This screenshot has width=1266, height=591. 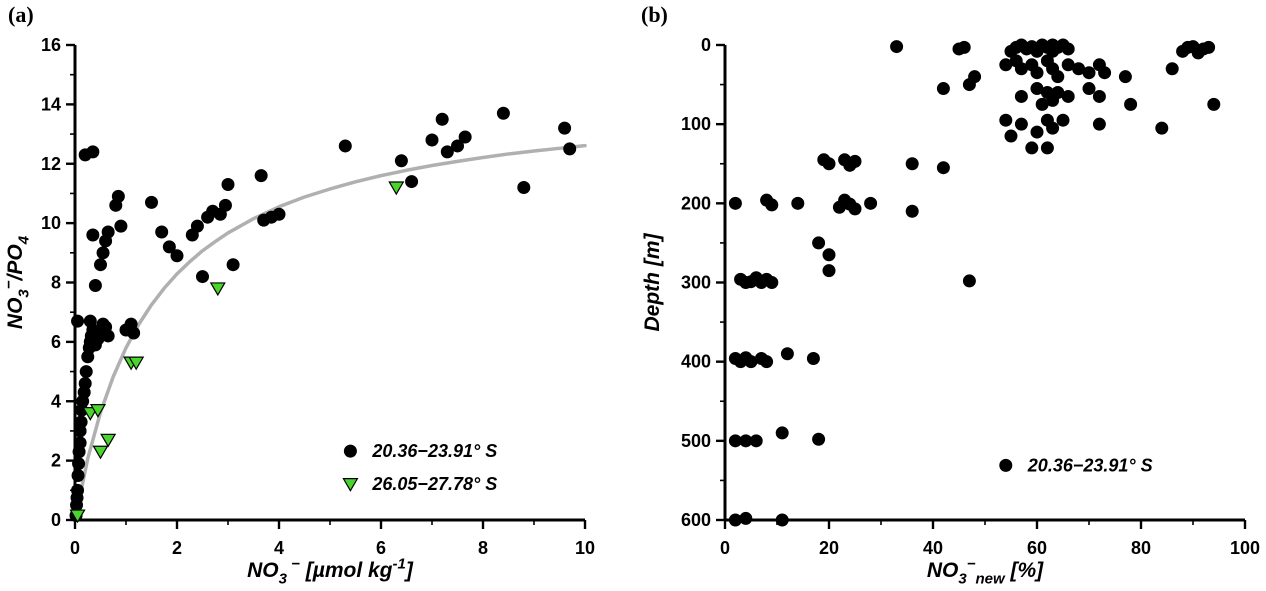 What do you see at coordinates (1141, 548) in the screenshot?
I see `x-tick-label: 80` at bounding box center [1141, 548].